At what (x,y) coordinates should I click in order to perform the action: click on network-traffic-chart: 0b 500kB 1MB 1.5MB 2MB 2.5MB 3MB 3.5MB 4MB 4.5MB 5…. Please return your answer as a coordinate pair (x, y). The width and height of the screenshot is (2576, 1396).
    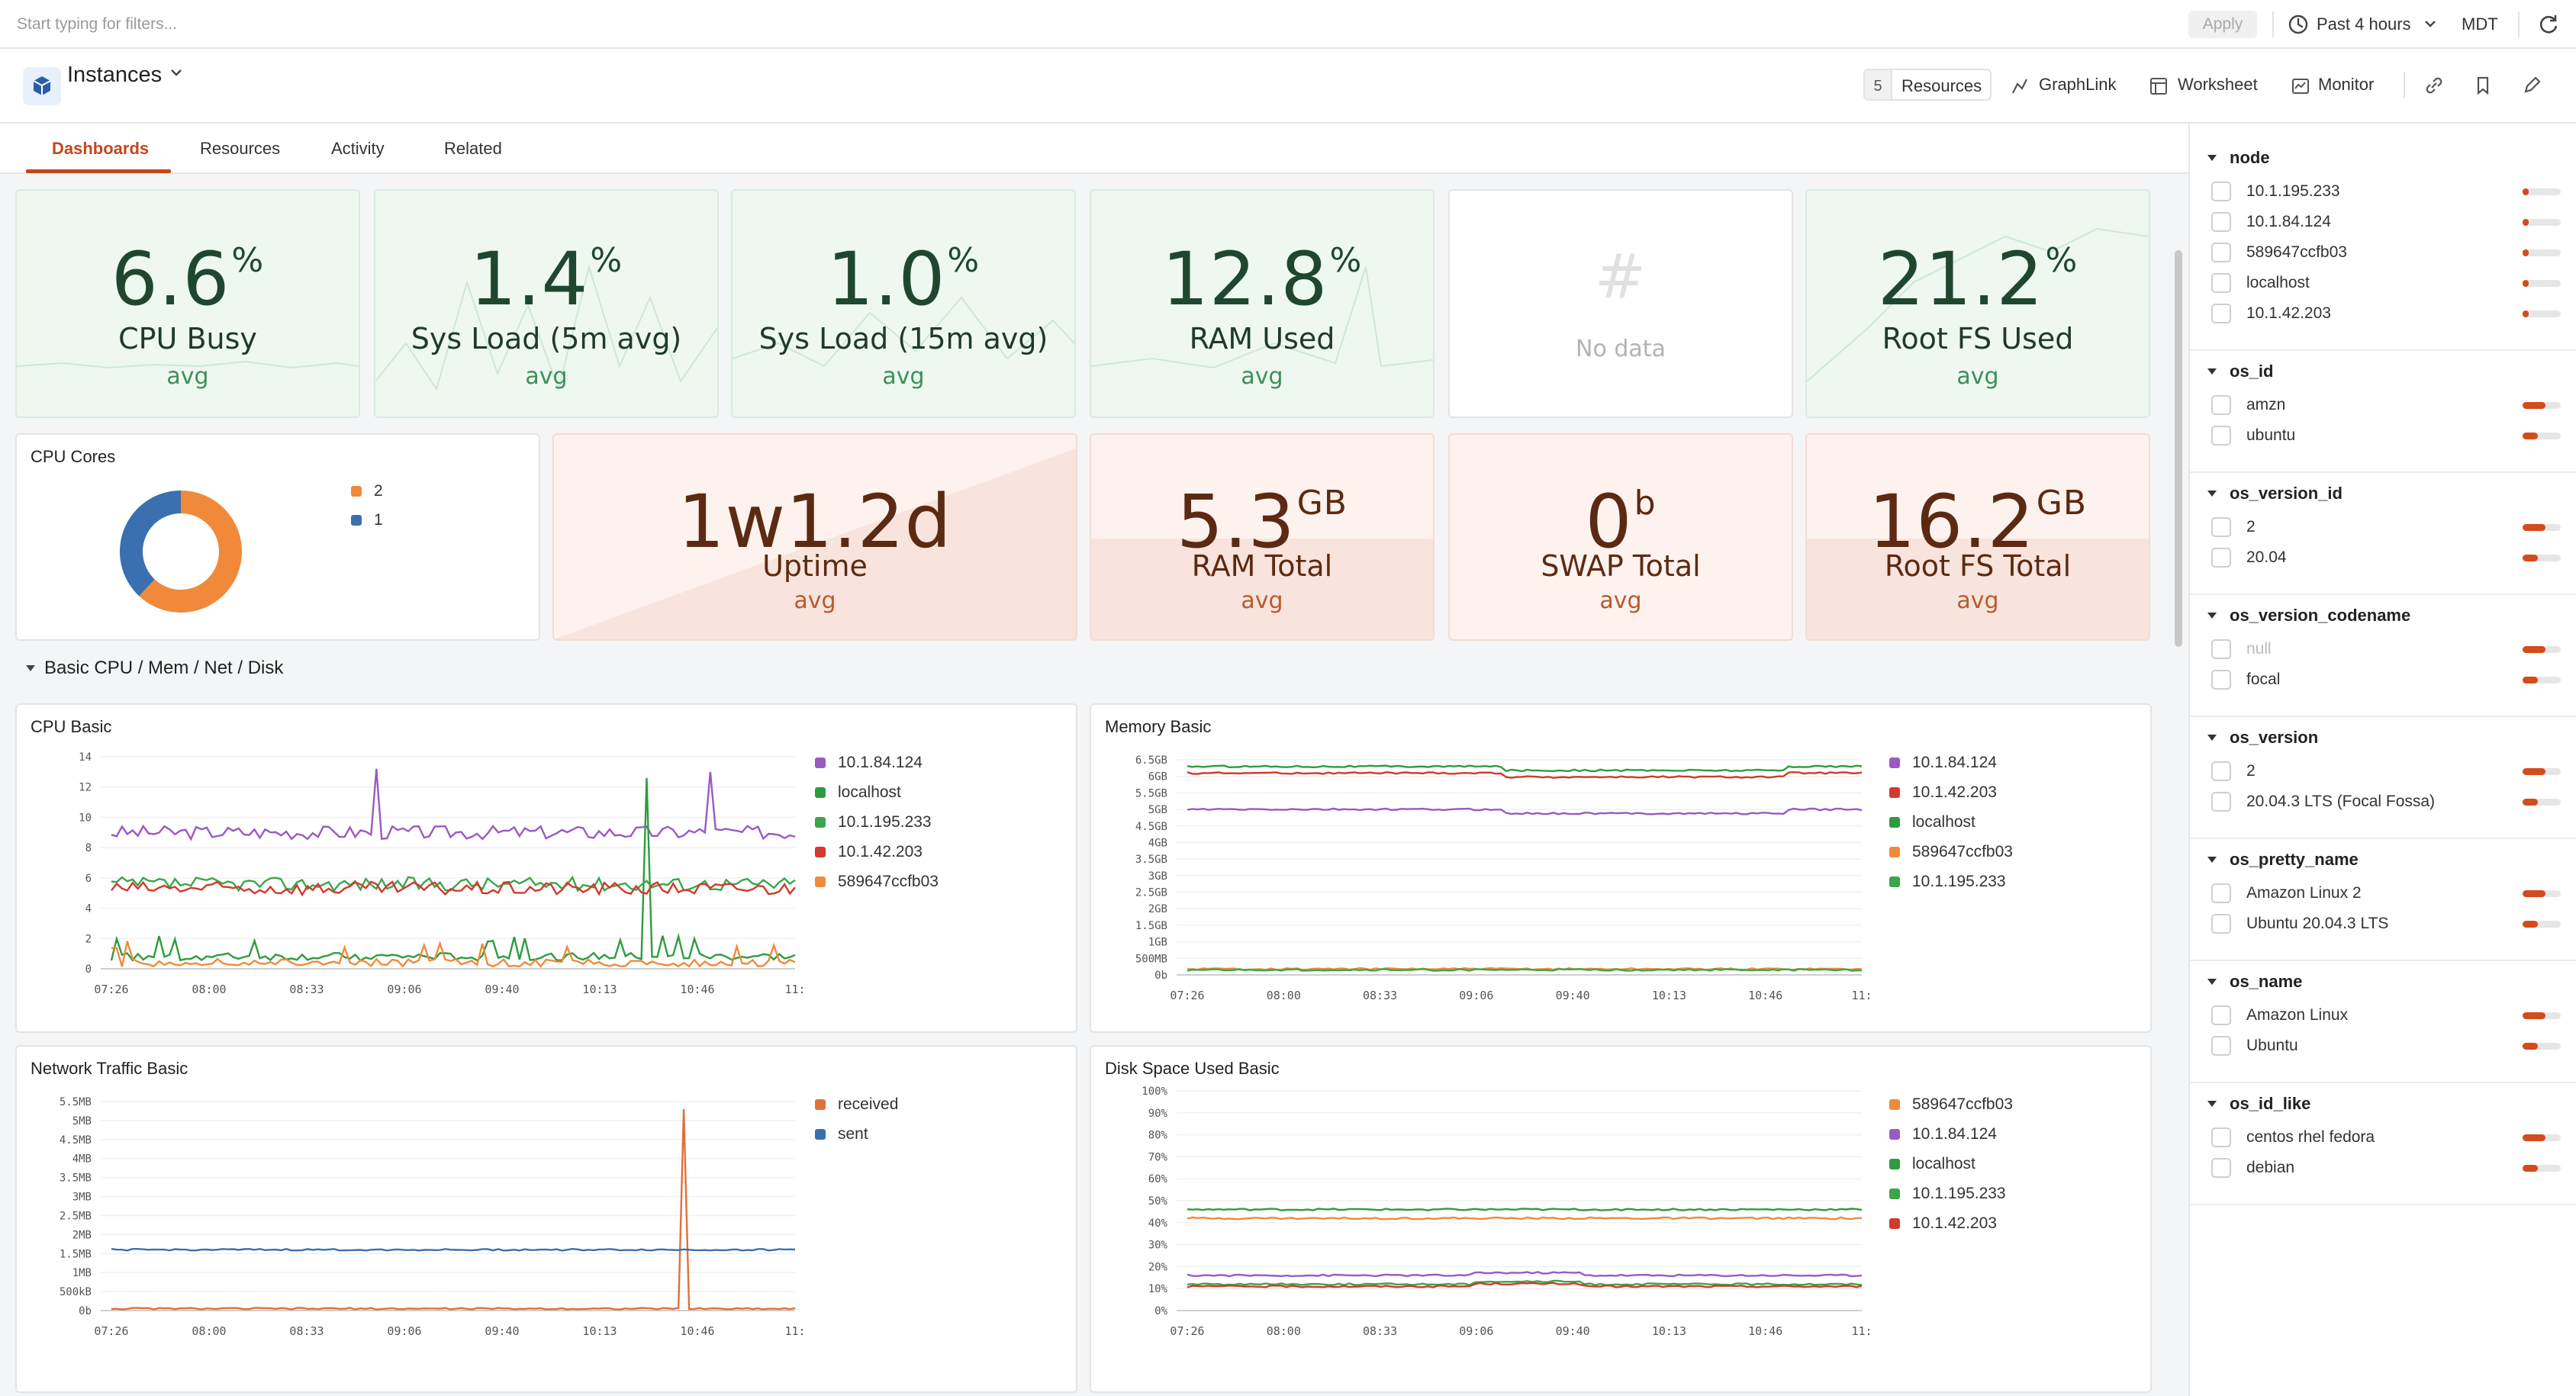
    Looking at the image, I should click on (546, 1219).